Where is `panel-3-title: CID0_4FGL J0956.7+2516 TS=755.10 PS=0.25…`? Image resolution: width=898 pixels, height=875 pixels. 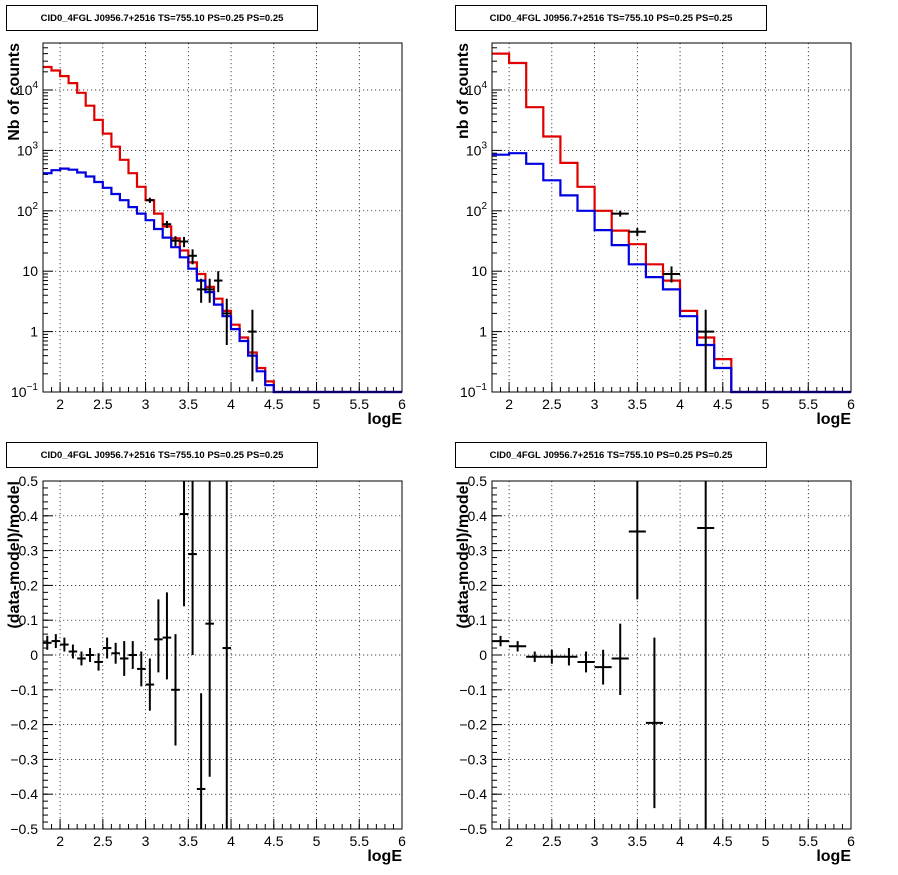 panel-3-title: CID0_4FGL J0956.7+2516 TS=755.10 PS=0.25… is located at coordinates (162, 455).